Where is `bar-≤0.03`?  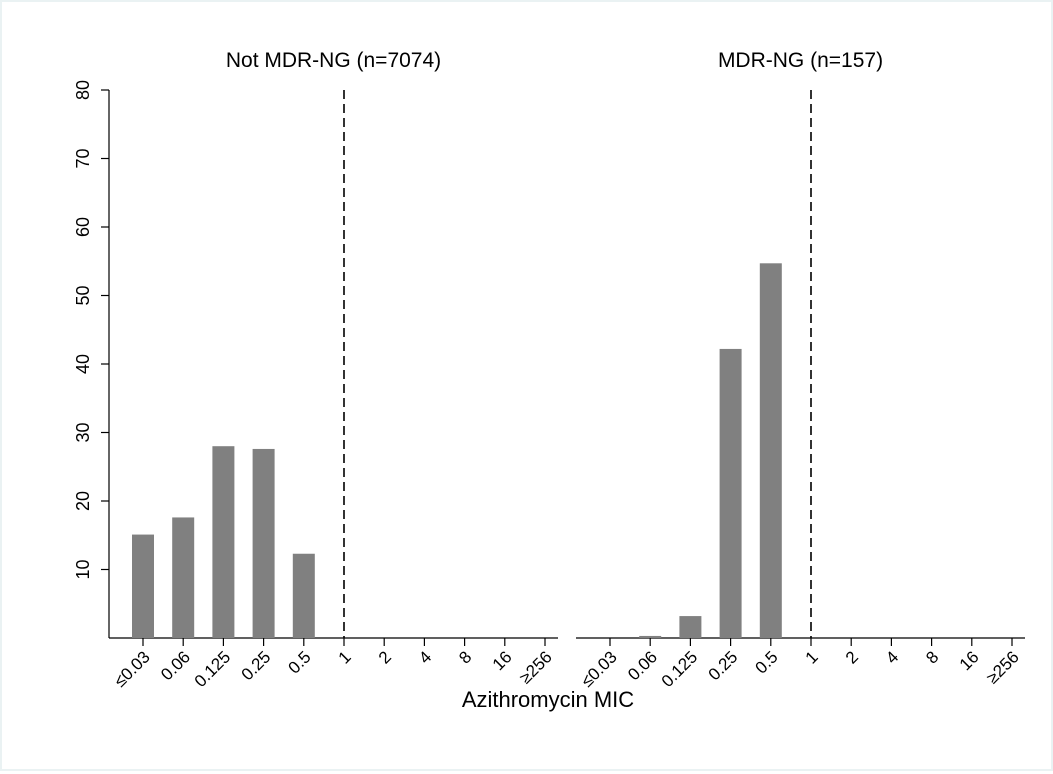 bar-≤0.03 is located at coordinates (143, 586).